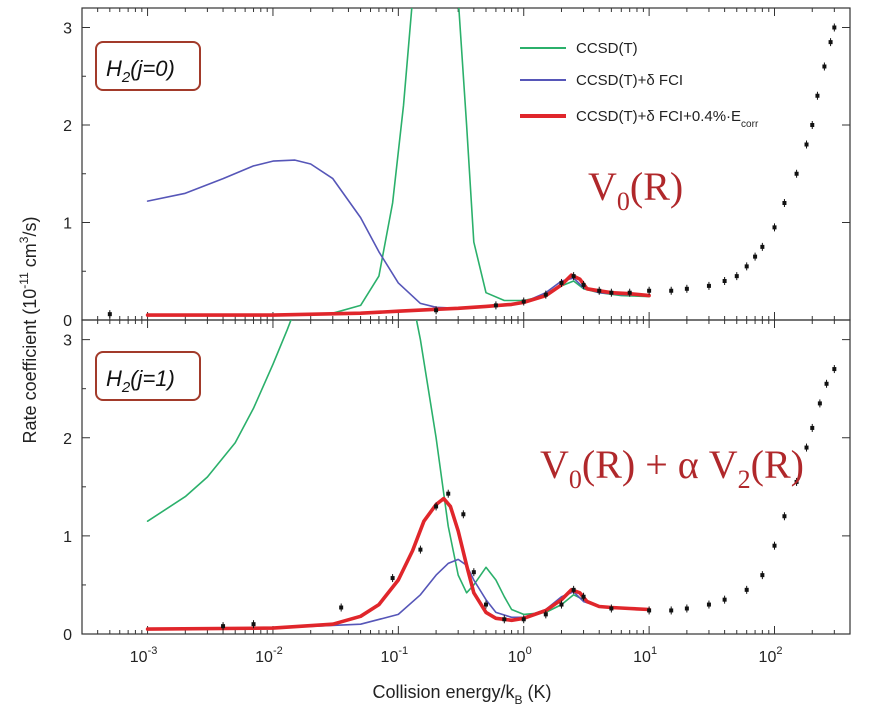 The image size is (876, 708). I want to click on x-tick-label: 10¹, so click(645, 655).